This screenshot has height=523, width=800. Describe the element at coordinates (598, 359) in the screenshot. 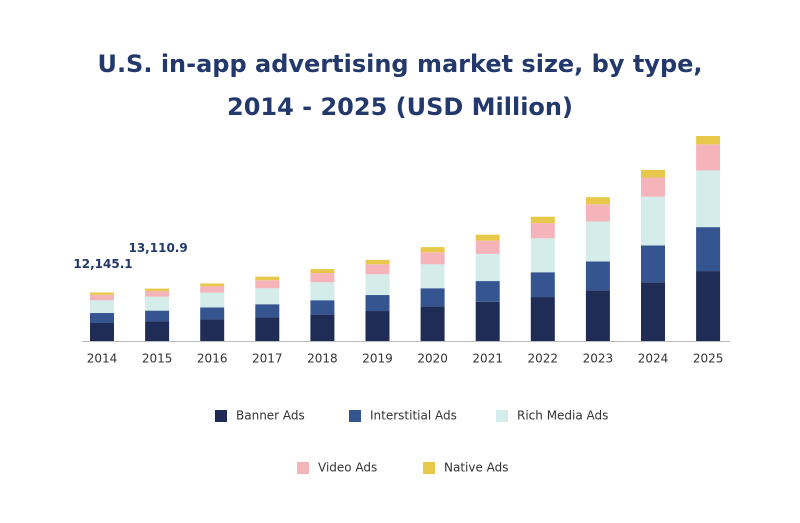

I see `x-tick-label: 2023` at that location.